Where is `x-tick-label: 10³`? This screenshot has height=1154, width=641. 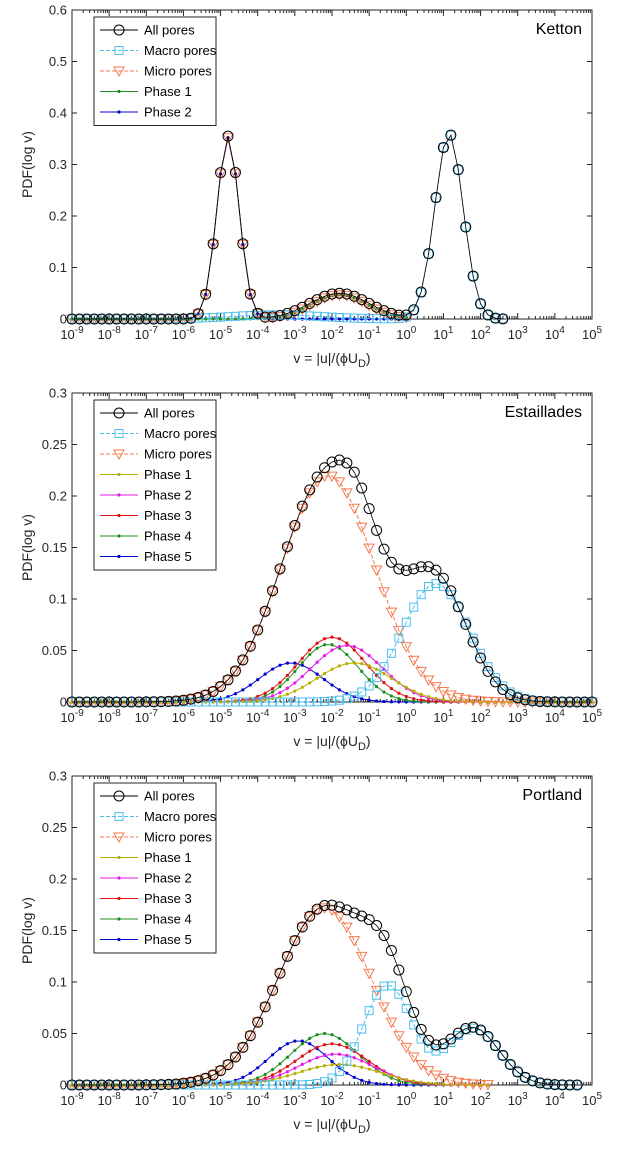
x-tick-label: 10³ is located at coordinates (518, 716).